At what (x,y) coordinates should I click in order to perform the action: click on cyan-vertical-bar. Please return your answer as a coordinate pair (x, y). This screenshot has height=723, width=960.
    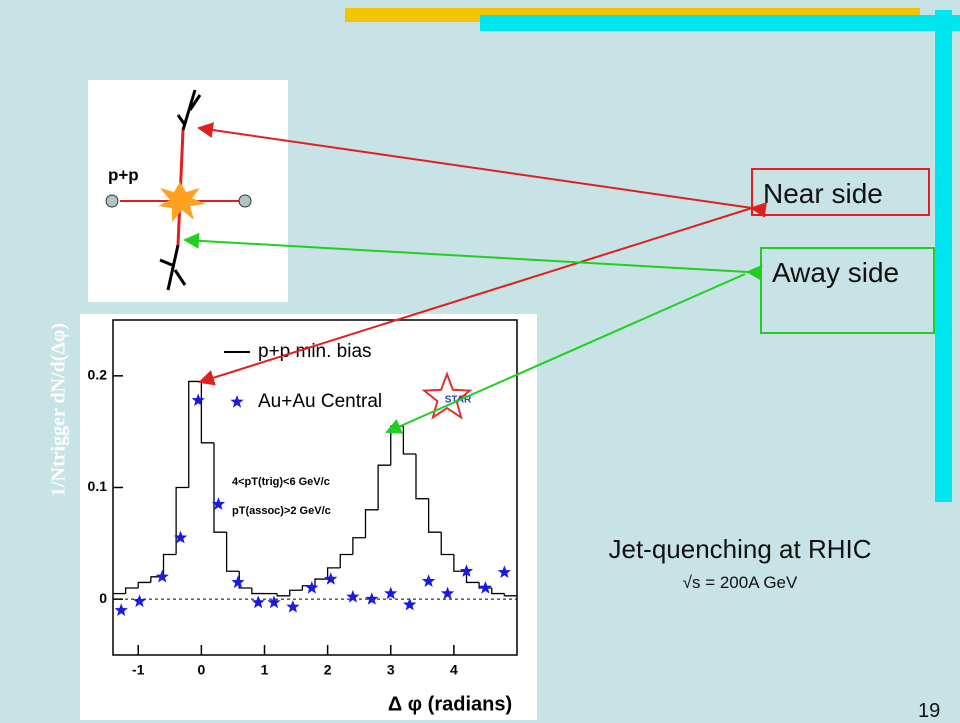
    Looking at the image, I should click on (943, 256).